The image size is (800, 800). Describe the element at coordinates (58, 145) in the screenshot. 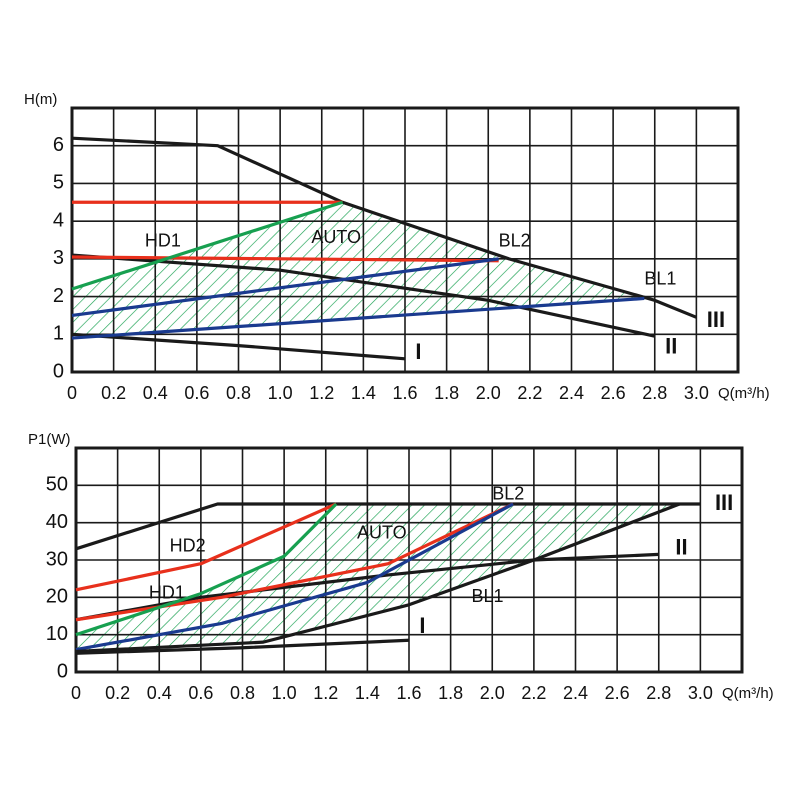

I see `y-tick-label: 6` at that location.